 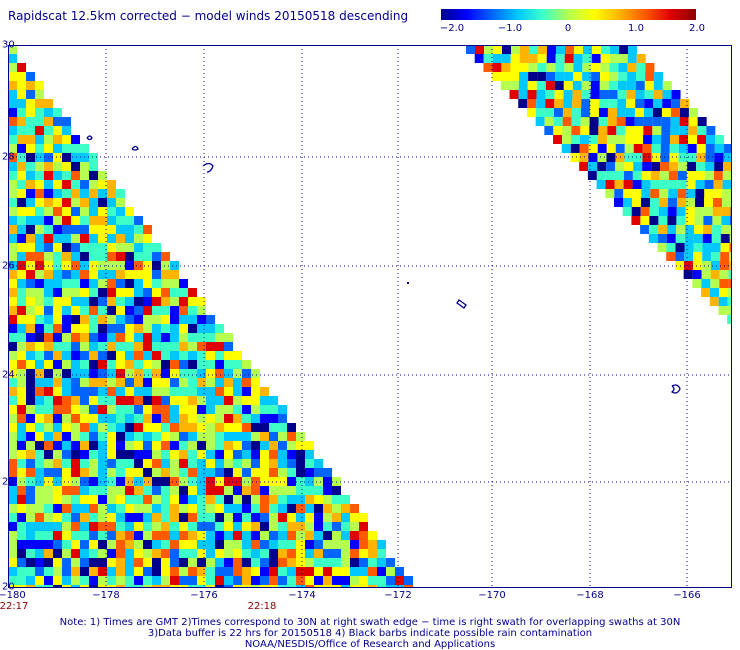 What do you see at coordinates (568, 28) in the screenshot?
I see `colorbar-tick-zero: 0` at bounding box center [568, 28].